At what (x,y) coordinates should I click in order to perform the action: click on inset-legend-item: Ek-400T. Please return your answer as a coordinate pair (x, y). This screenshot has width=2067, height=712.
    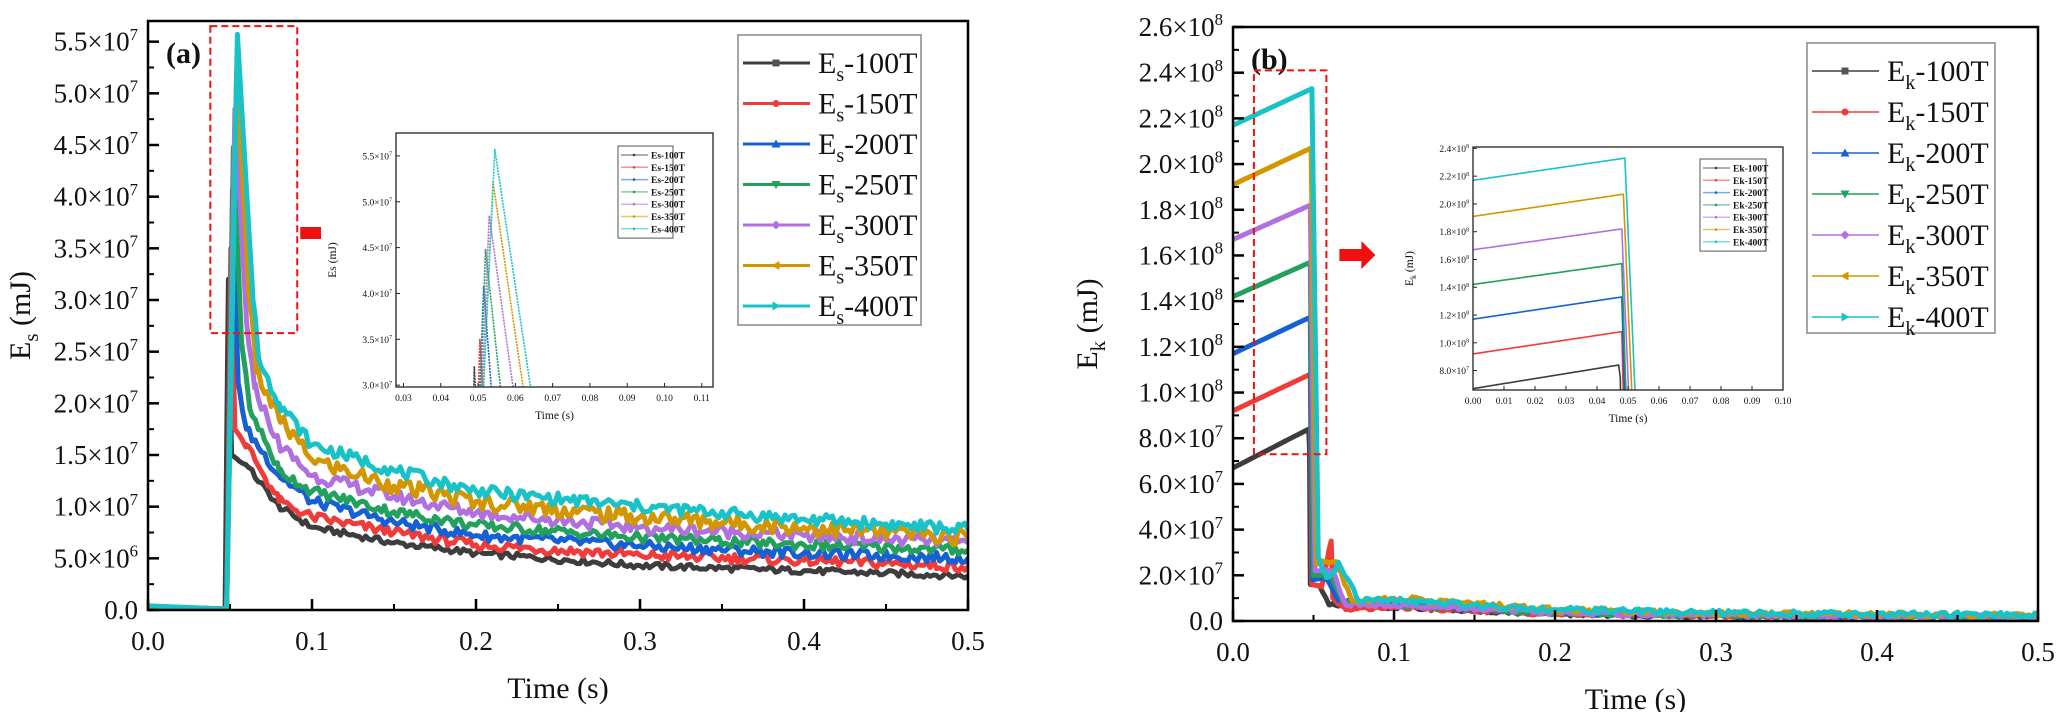
    Looking at the image, I should click on (1736, 243).